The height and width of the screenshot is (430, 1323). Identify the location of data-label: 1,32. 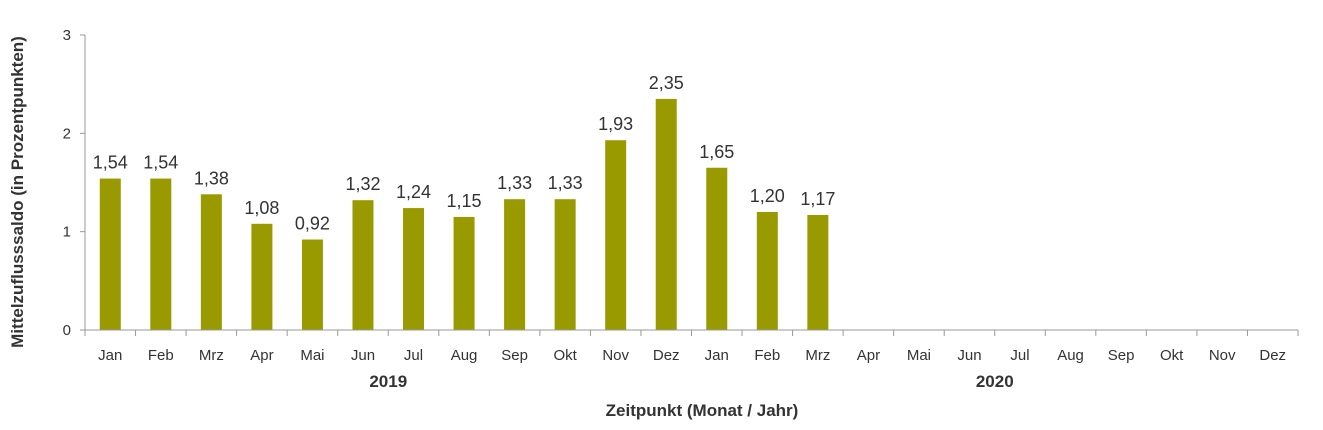
(362, 184).